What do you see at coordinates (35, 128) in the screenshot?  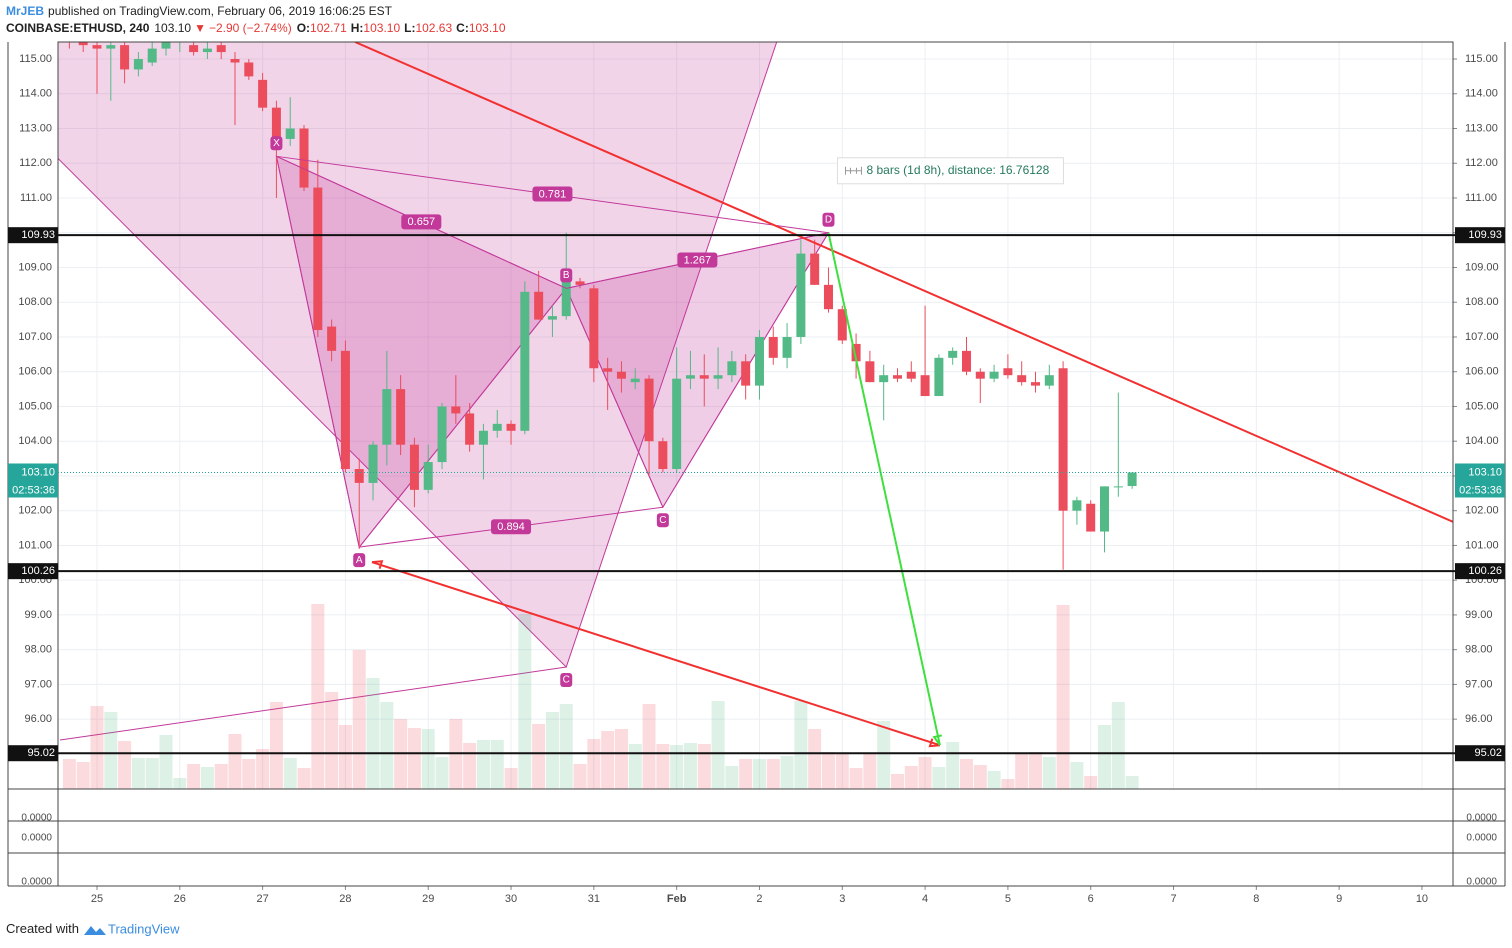 I see `y-tick-label: 113.00` at bounding box center [35, 128].